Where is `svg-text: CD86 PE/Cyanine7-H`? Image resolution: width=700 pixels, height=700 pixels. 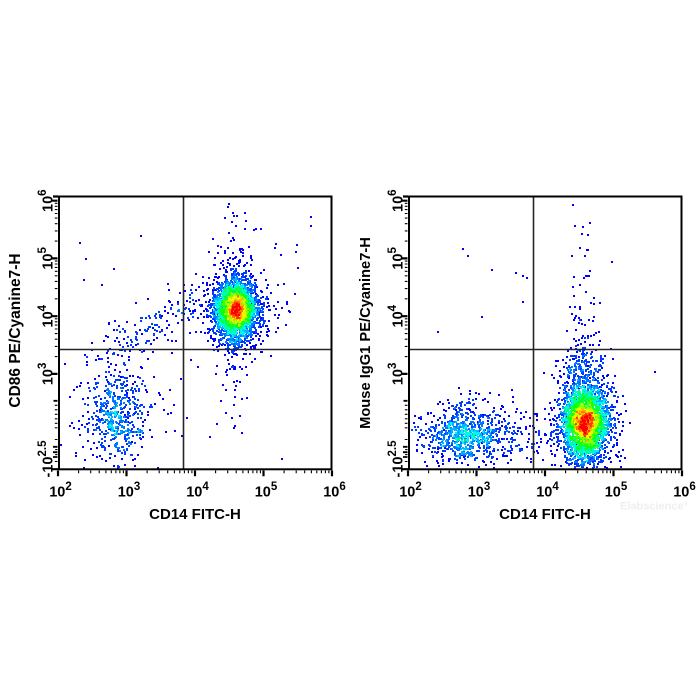
svg-text: CD86 PE/Cyanine7-H is located at coordinates (15, 330).